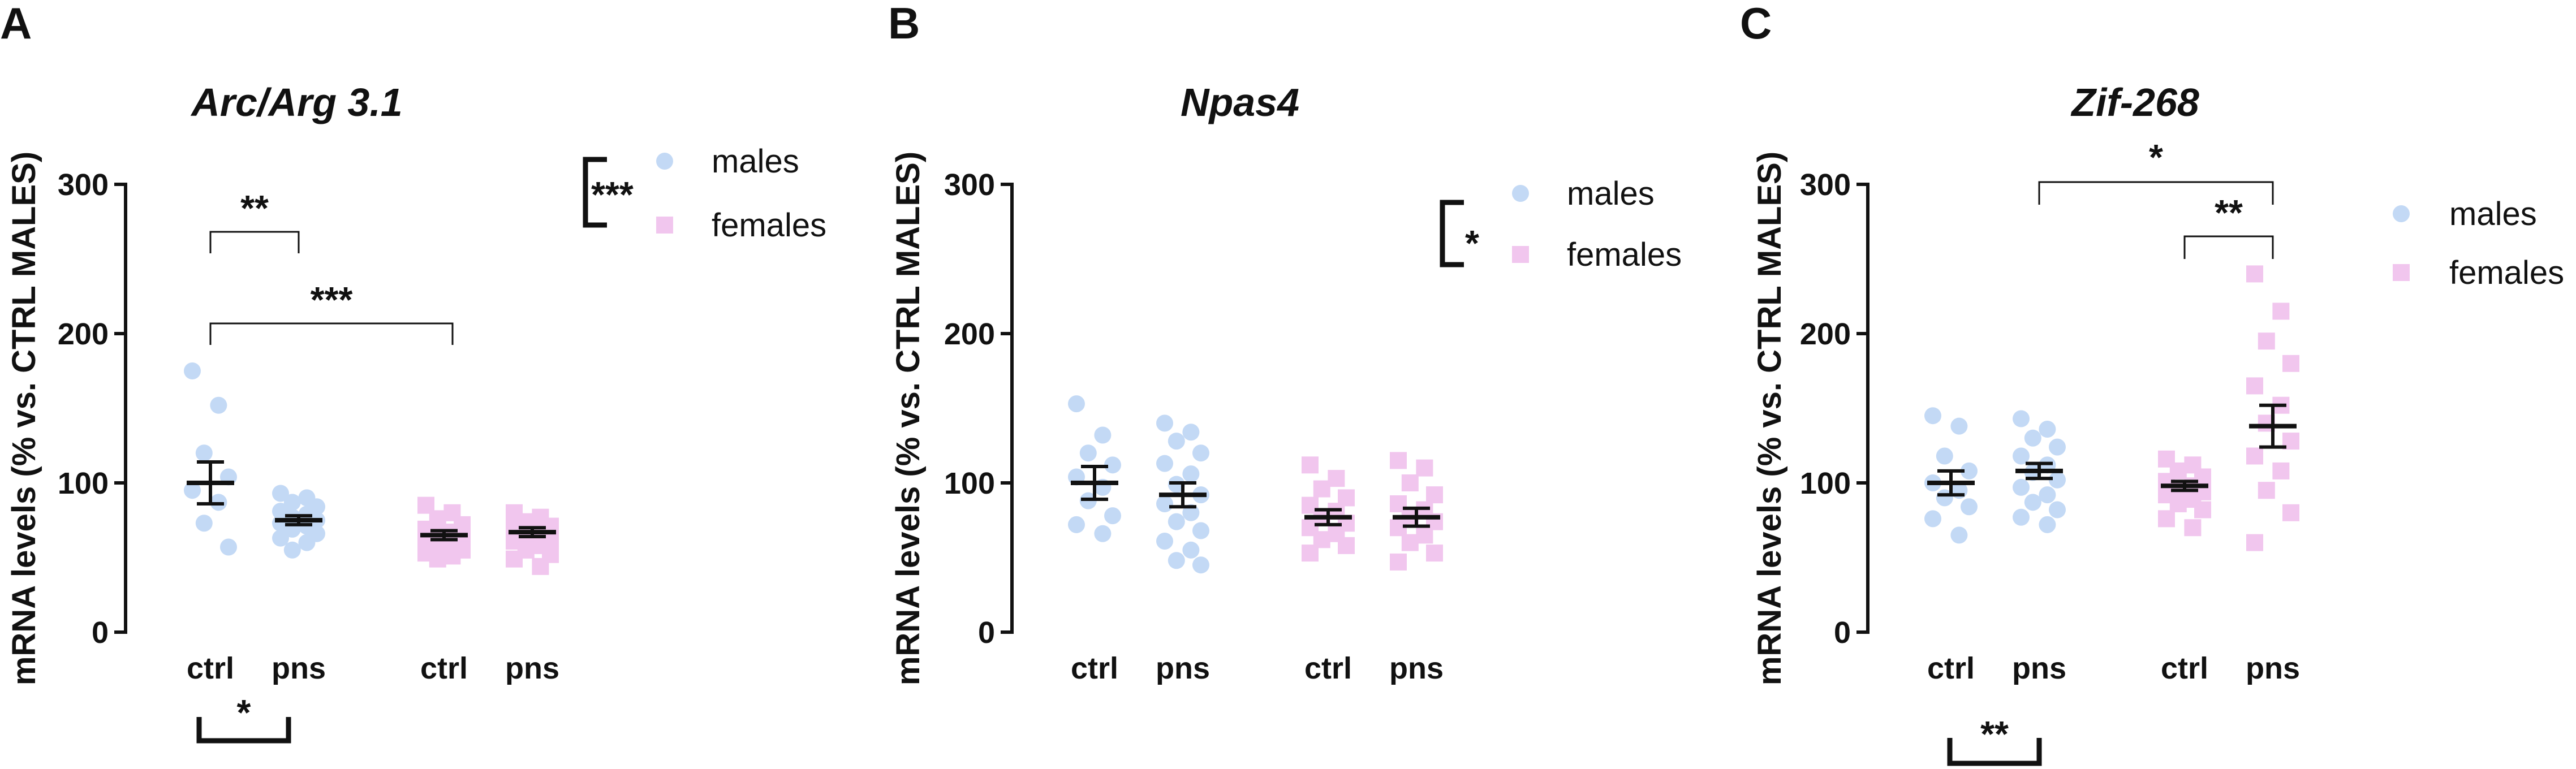  Describe the element at coordinates (595, 192) in the screenshot. I see `sex-effect-bracket` at that location.